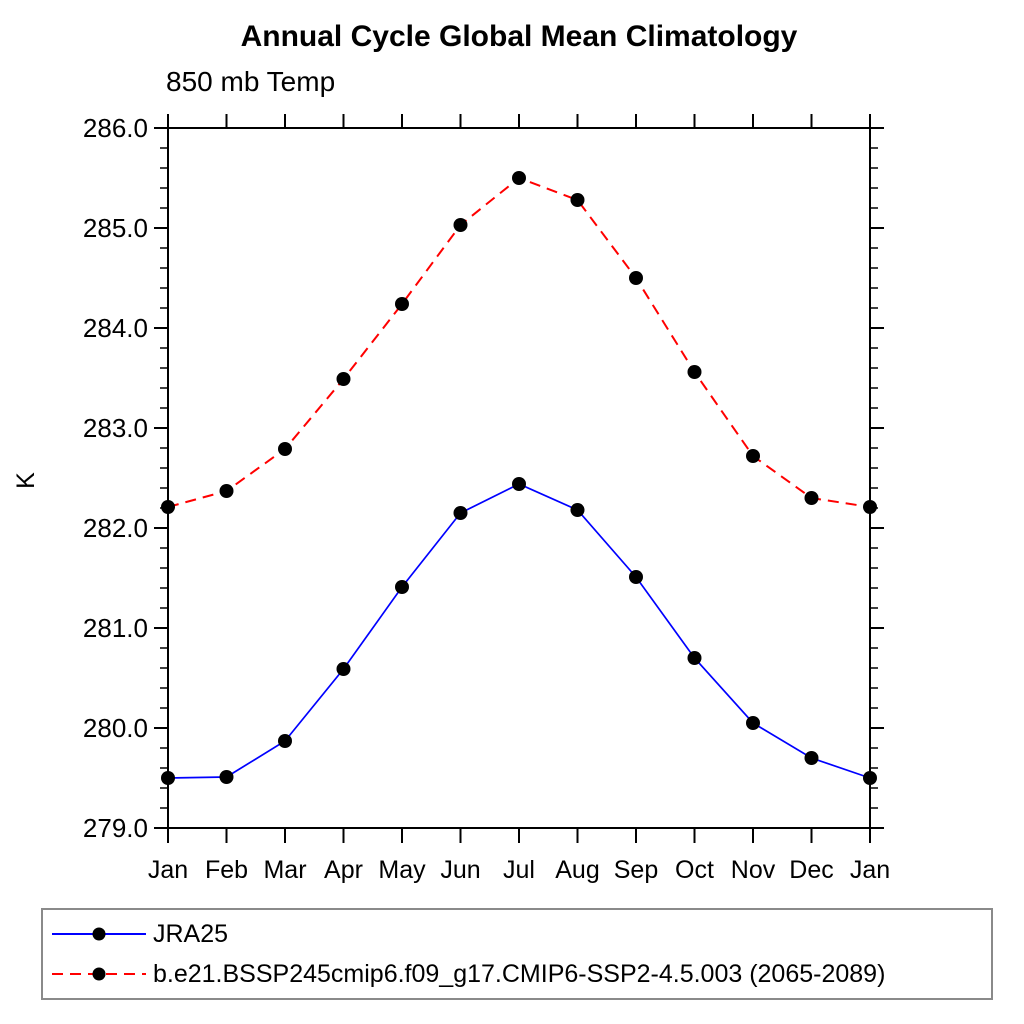 The image size is (1024, 1024). What do you see at coordinates (694, 870) in the screenshot?
I see `x-tick-label: Oct` at bounding box center [694, 870].